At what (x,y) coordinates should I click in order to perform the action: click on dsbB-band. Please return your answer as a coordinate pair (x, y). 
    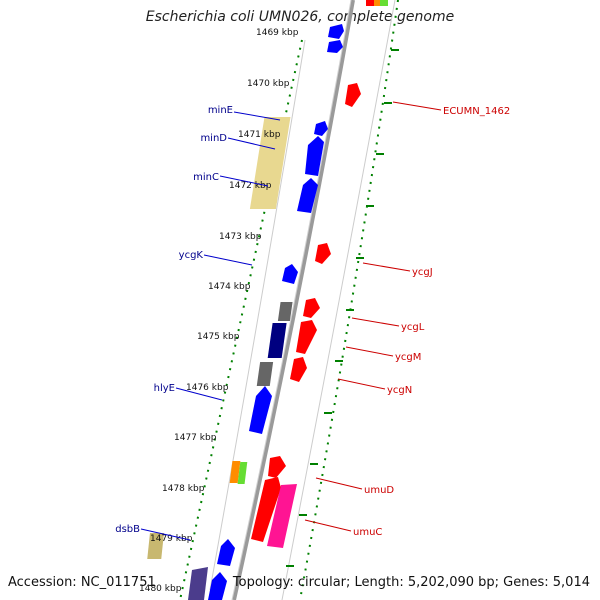
    Looking at the image, I should click on (155, 546).